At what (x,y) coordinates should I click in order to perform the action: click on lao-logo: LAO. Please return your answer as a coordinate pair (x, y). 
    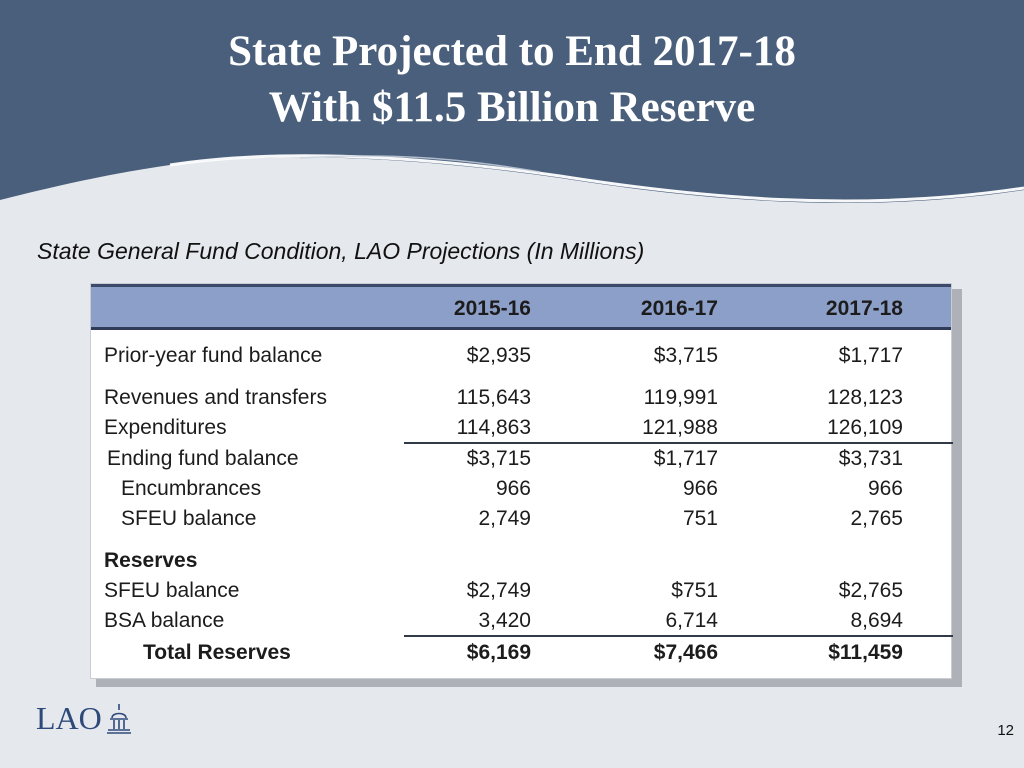
    Looking at the image, I should click on (83, 720).